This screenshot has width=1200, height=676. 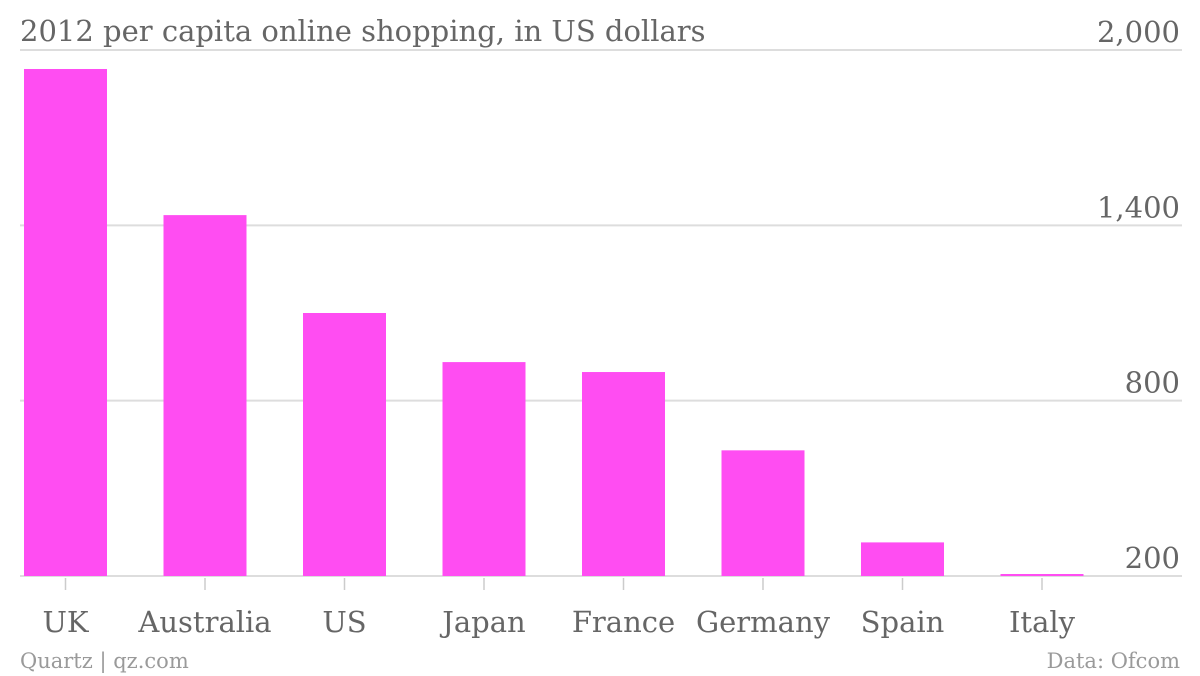 I want to click on y-tick-label: 2,000, so click(x=1138, y=32).